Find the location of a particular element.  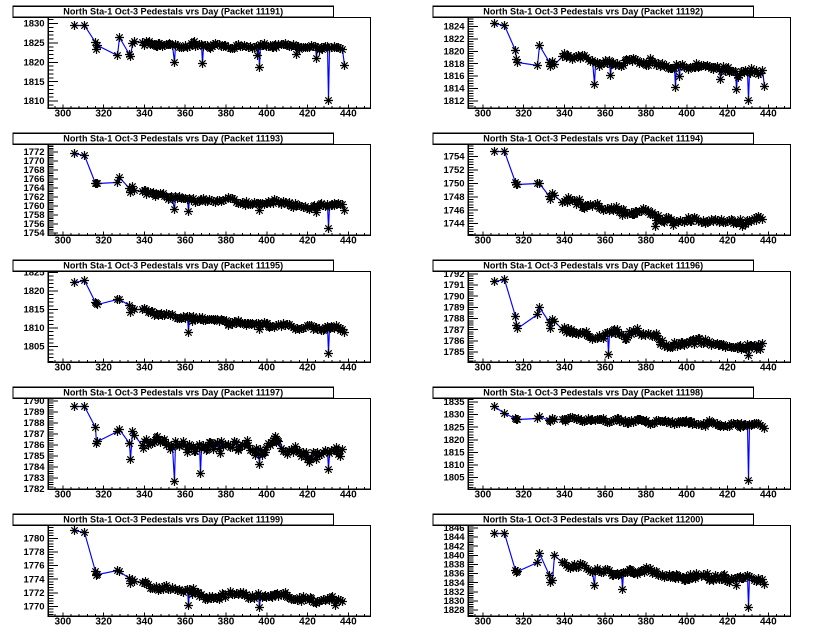

svg-text: 1772 is located at coordinates (33, 593).